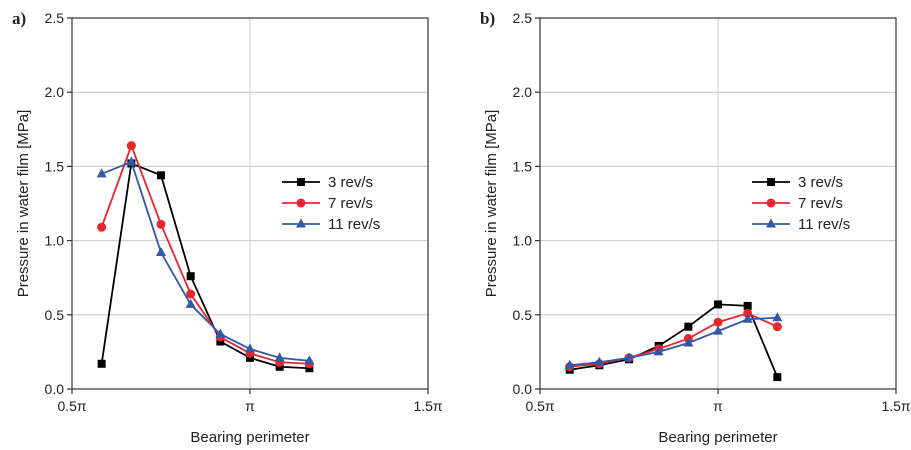 The width and height of the screenshot is (911, 450). I want to click on series-3-rev-s, so click(205, 266).